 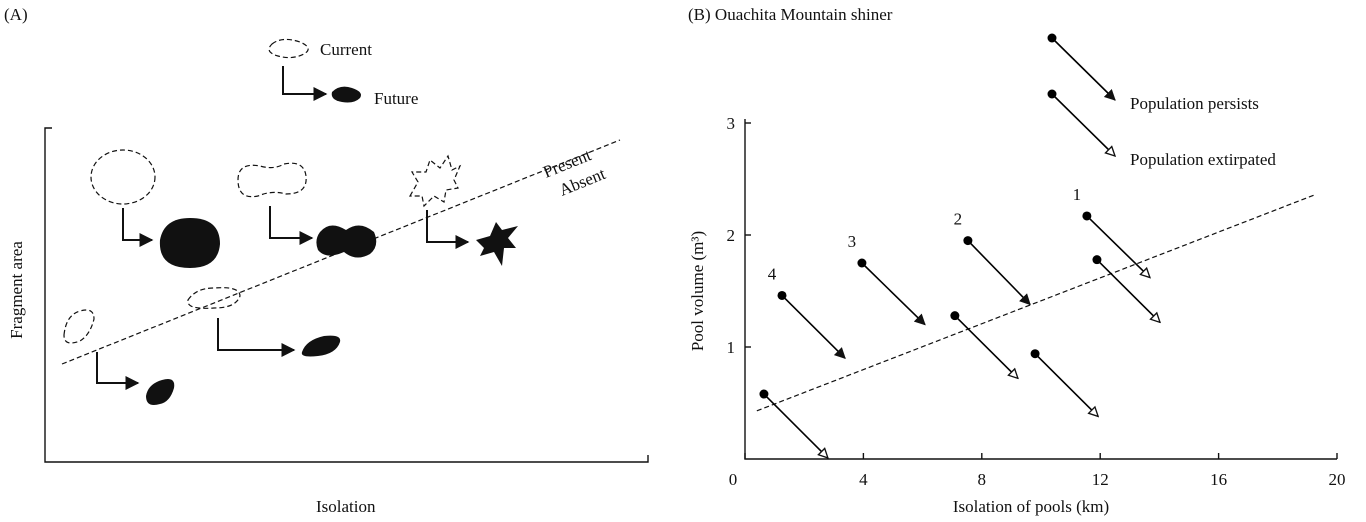 I want to click on x-tick-label: 4, so click(x=863, y=479).